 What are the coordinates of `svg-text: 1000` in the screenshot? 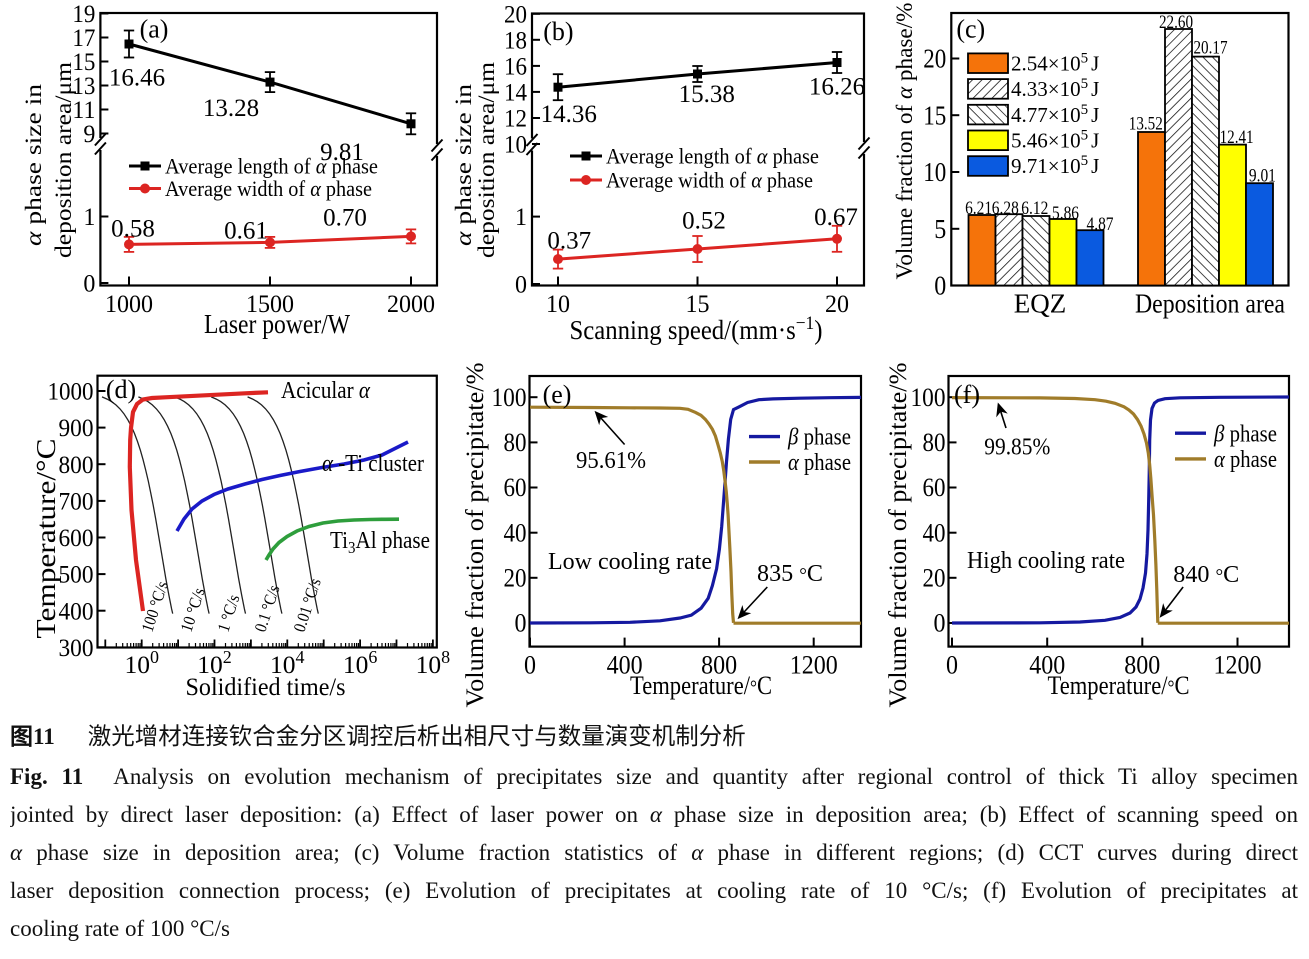 It's located at (129, 303).